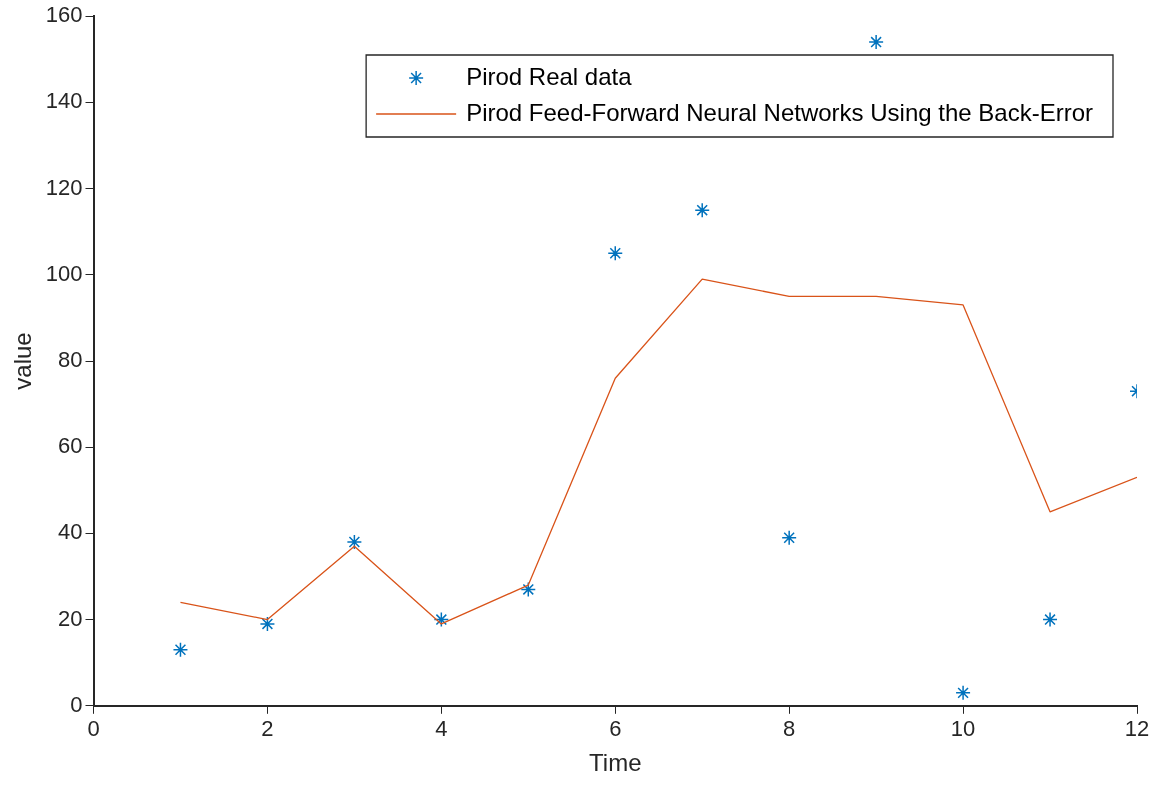 The width and height of the screenshot is (1161, 789). What do you see at coordinates (267, 729) in the screenshot?
I see `x-tick-label: 2` at bounding box center [267, 729].